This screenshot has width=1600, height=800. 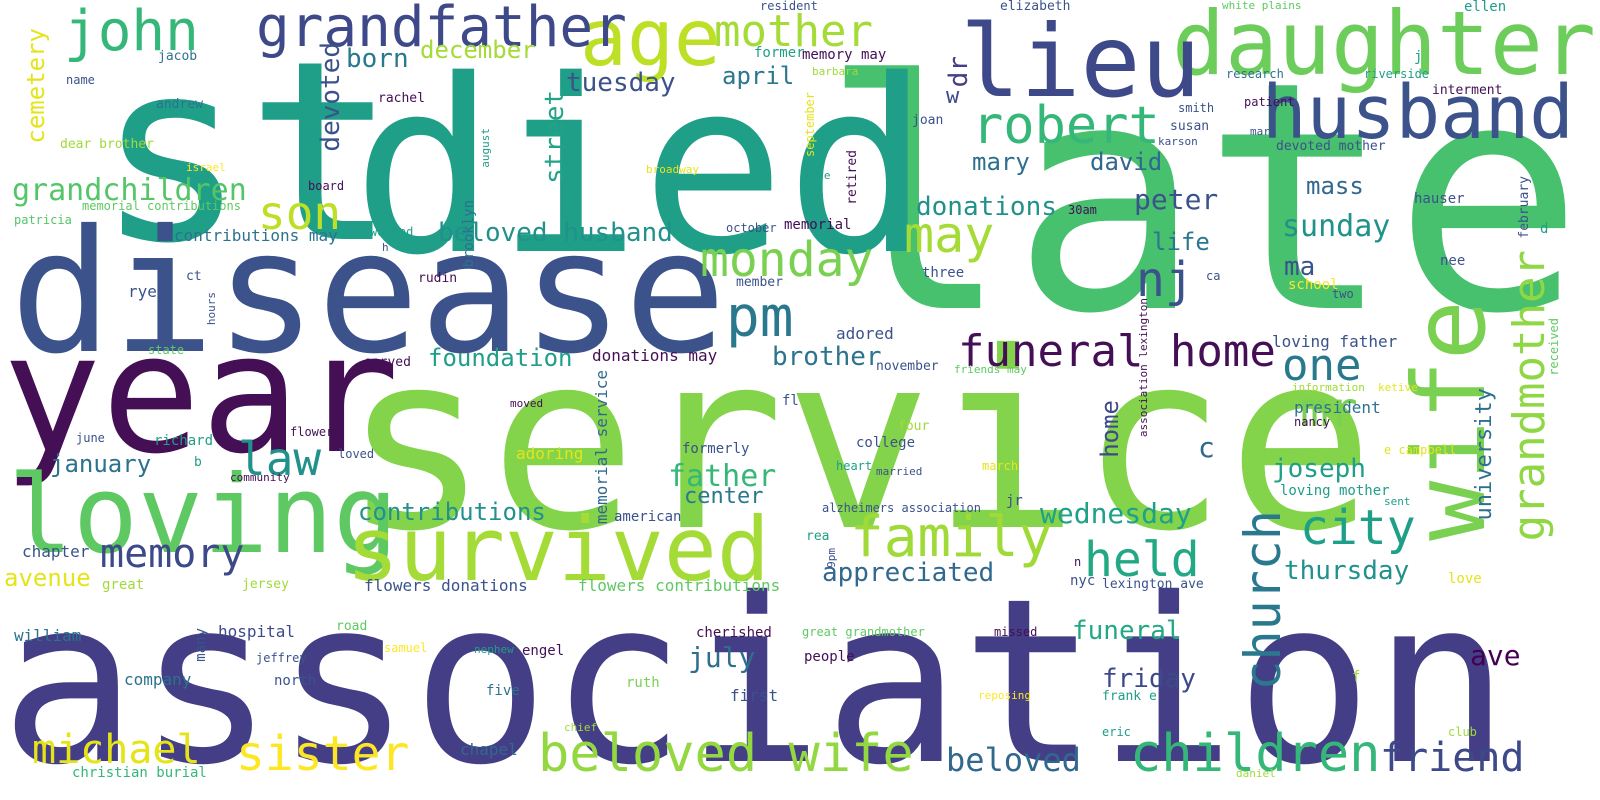 I want to click on word-grandmother: grandmother, so click(x=1529, y=396).